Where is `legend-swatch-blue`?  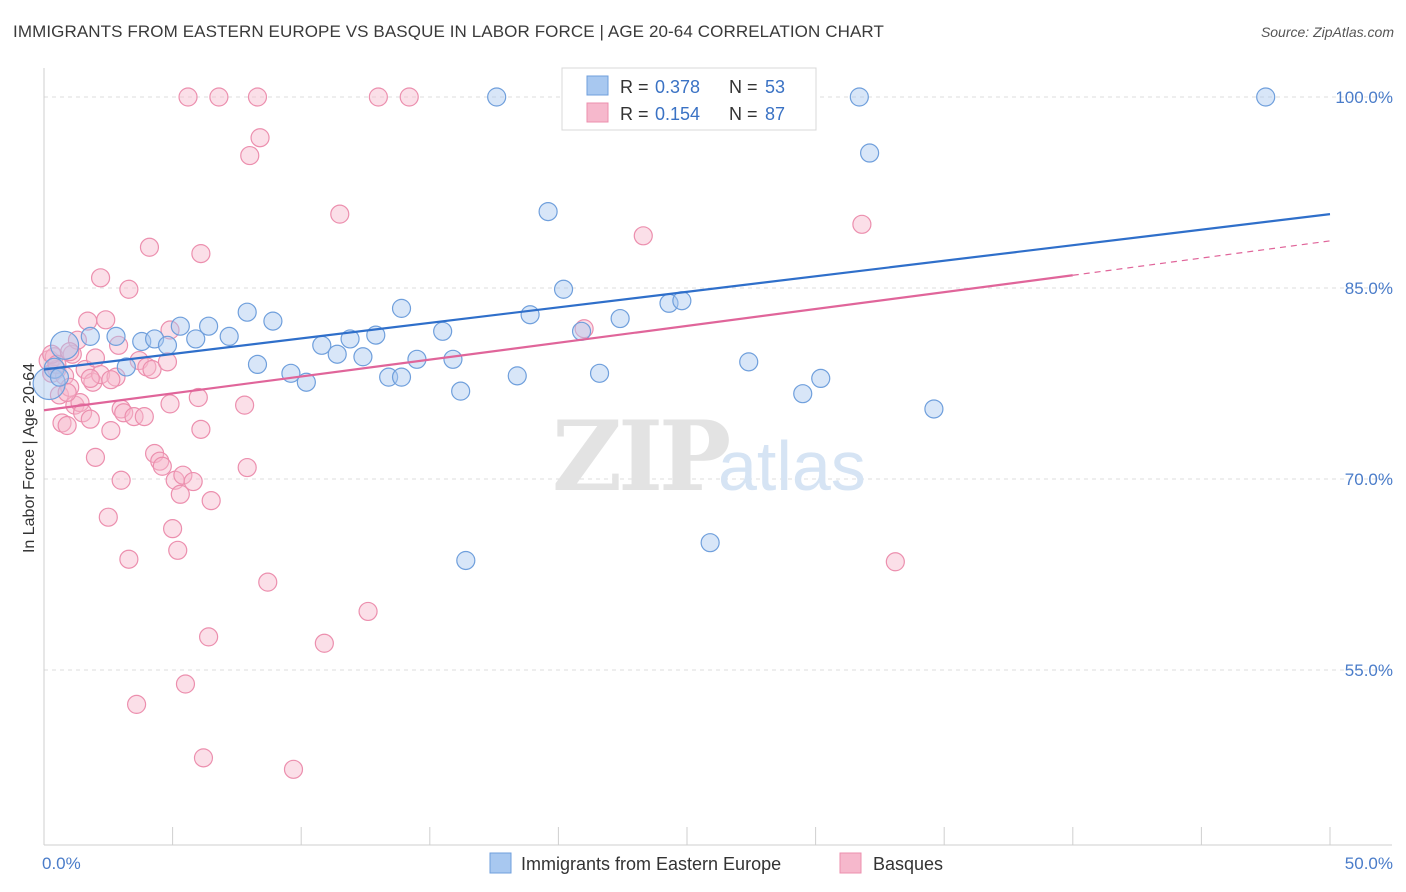 legend-swatch-blue is located at coordinates (597, 85).